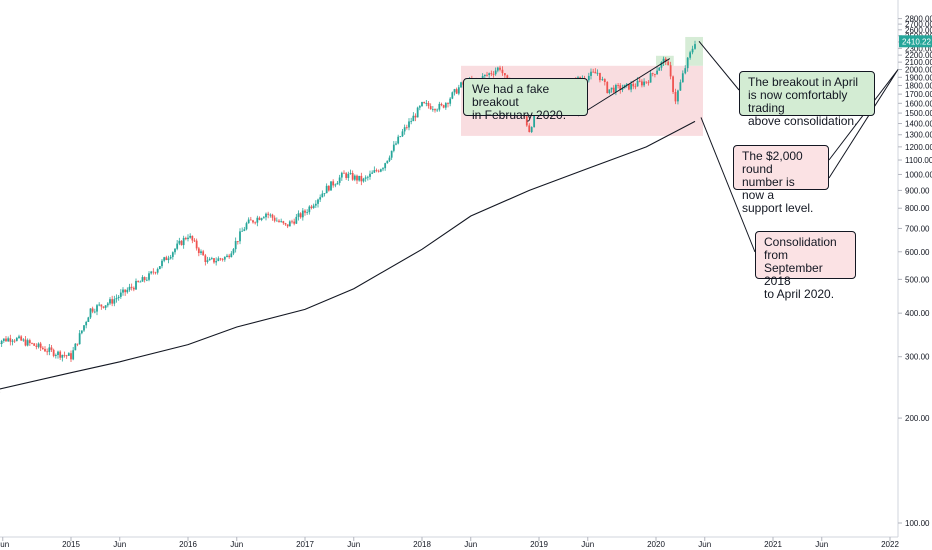 Image resolution: width=932 pixels, height=550 pixels. What do you see at coordinates (773, 544) in the screenshot?
I see `time-tick-label: 2021` at bounding box center [773, 544].